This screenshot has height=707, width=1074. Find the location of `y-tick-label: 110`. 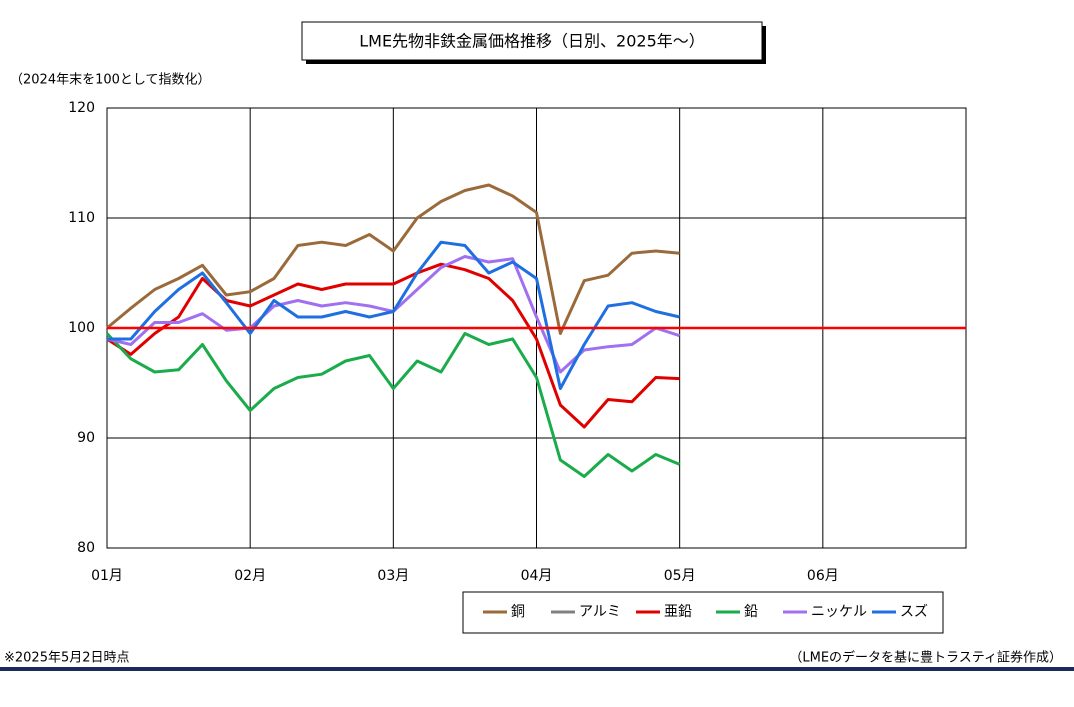

y-tick-label: 110 is located at coordinates (81, 218).